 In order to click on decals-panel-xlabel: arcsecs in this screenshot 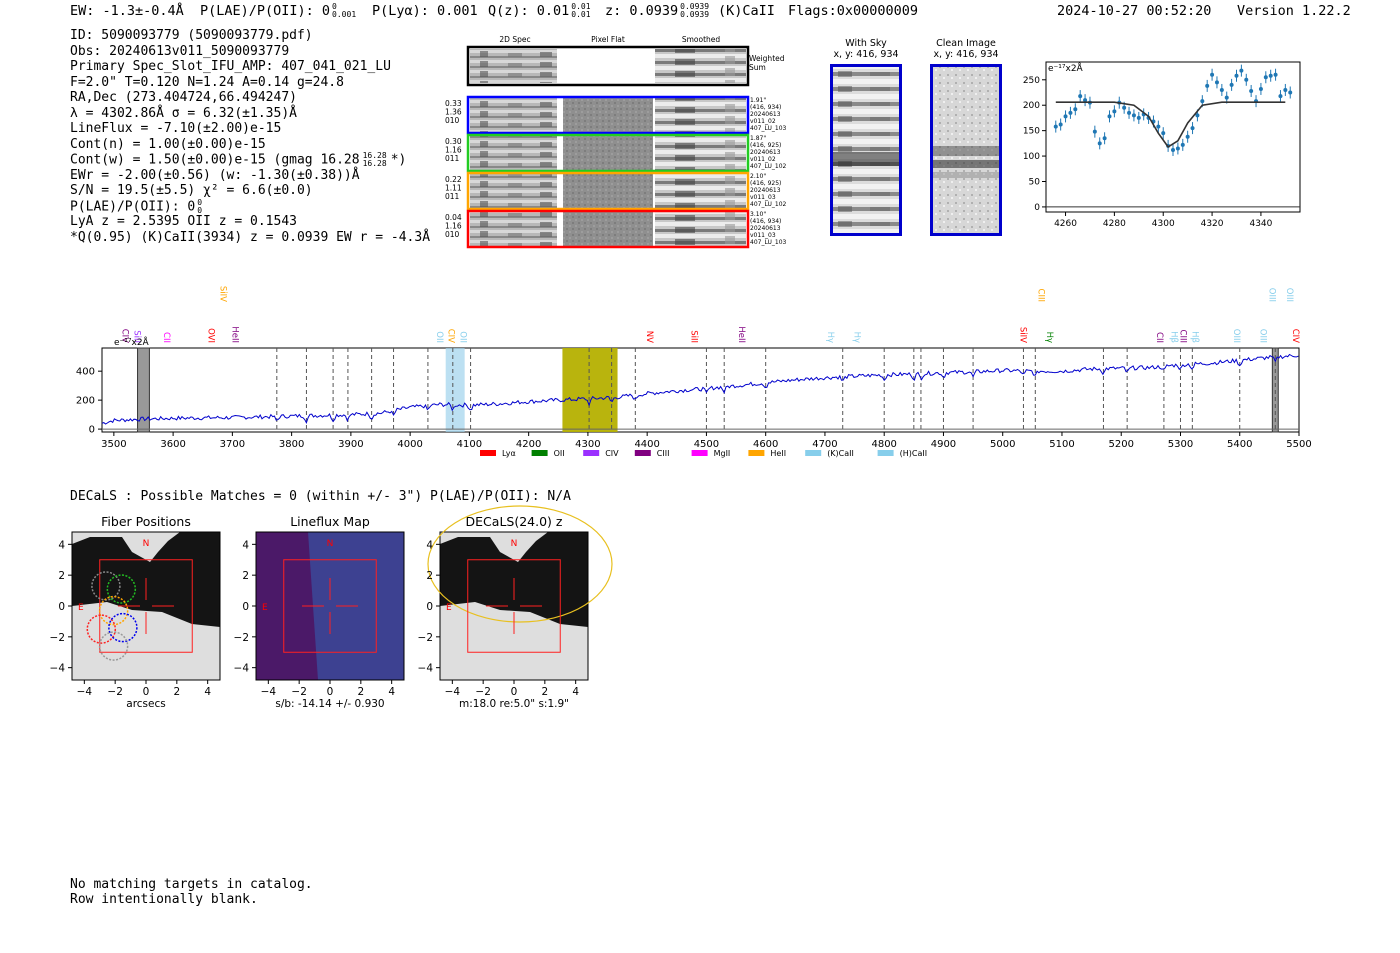, I will do `click(145, 704)`.